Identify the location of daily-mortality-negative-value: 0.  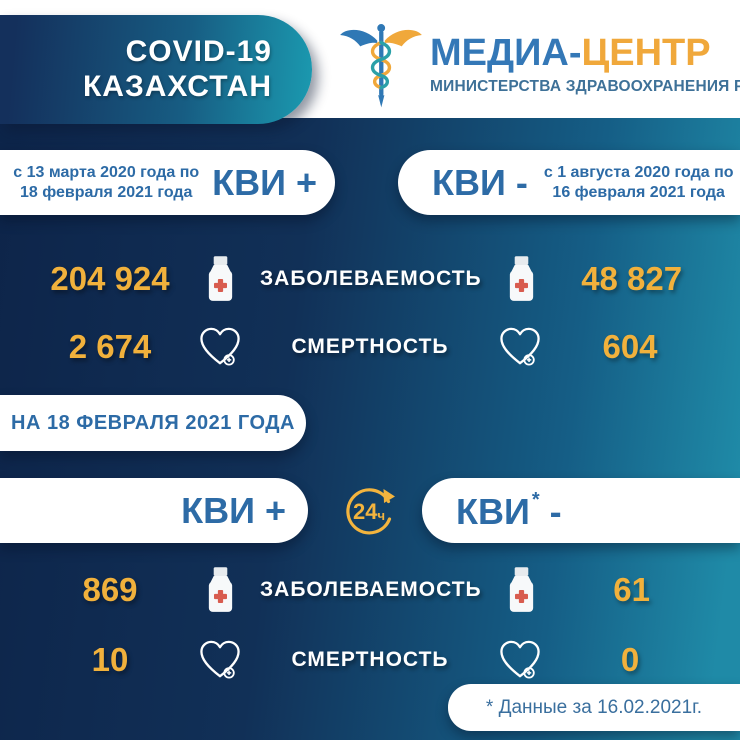
(630, 659).